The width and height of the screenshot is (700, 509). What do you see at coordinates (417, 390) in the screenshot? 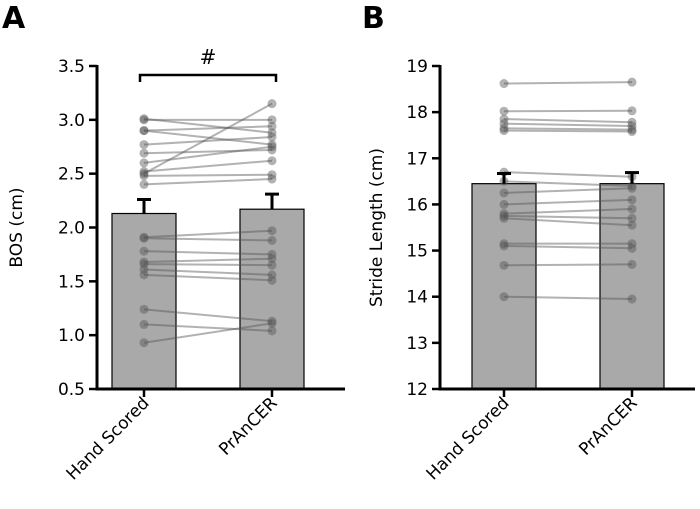
I see `y-tick-label: 12` at bounding box center [417, 390].